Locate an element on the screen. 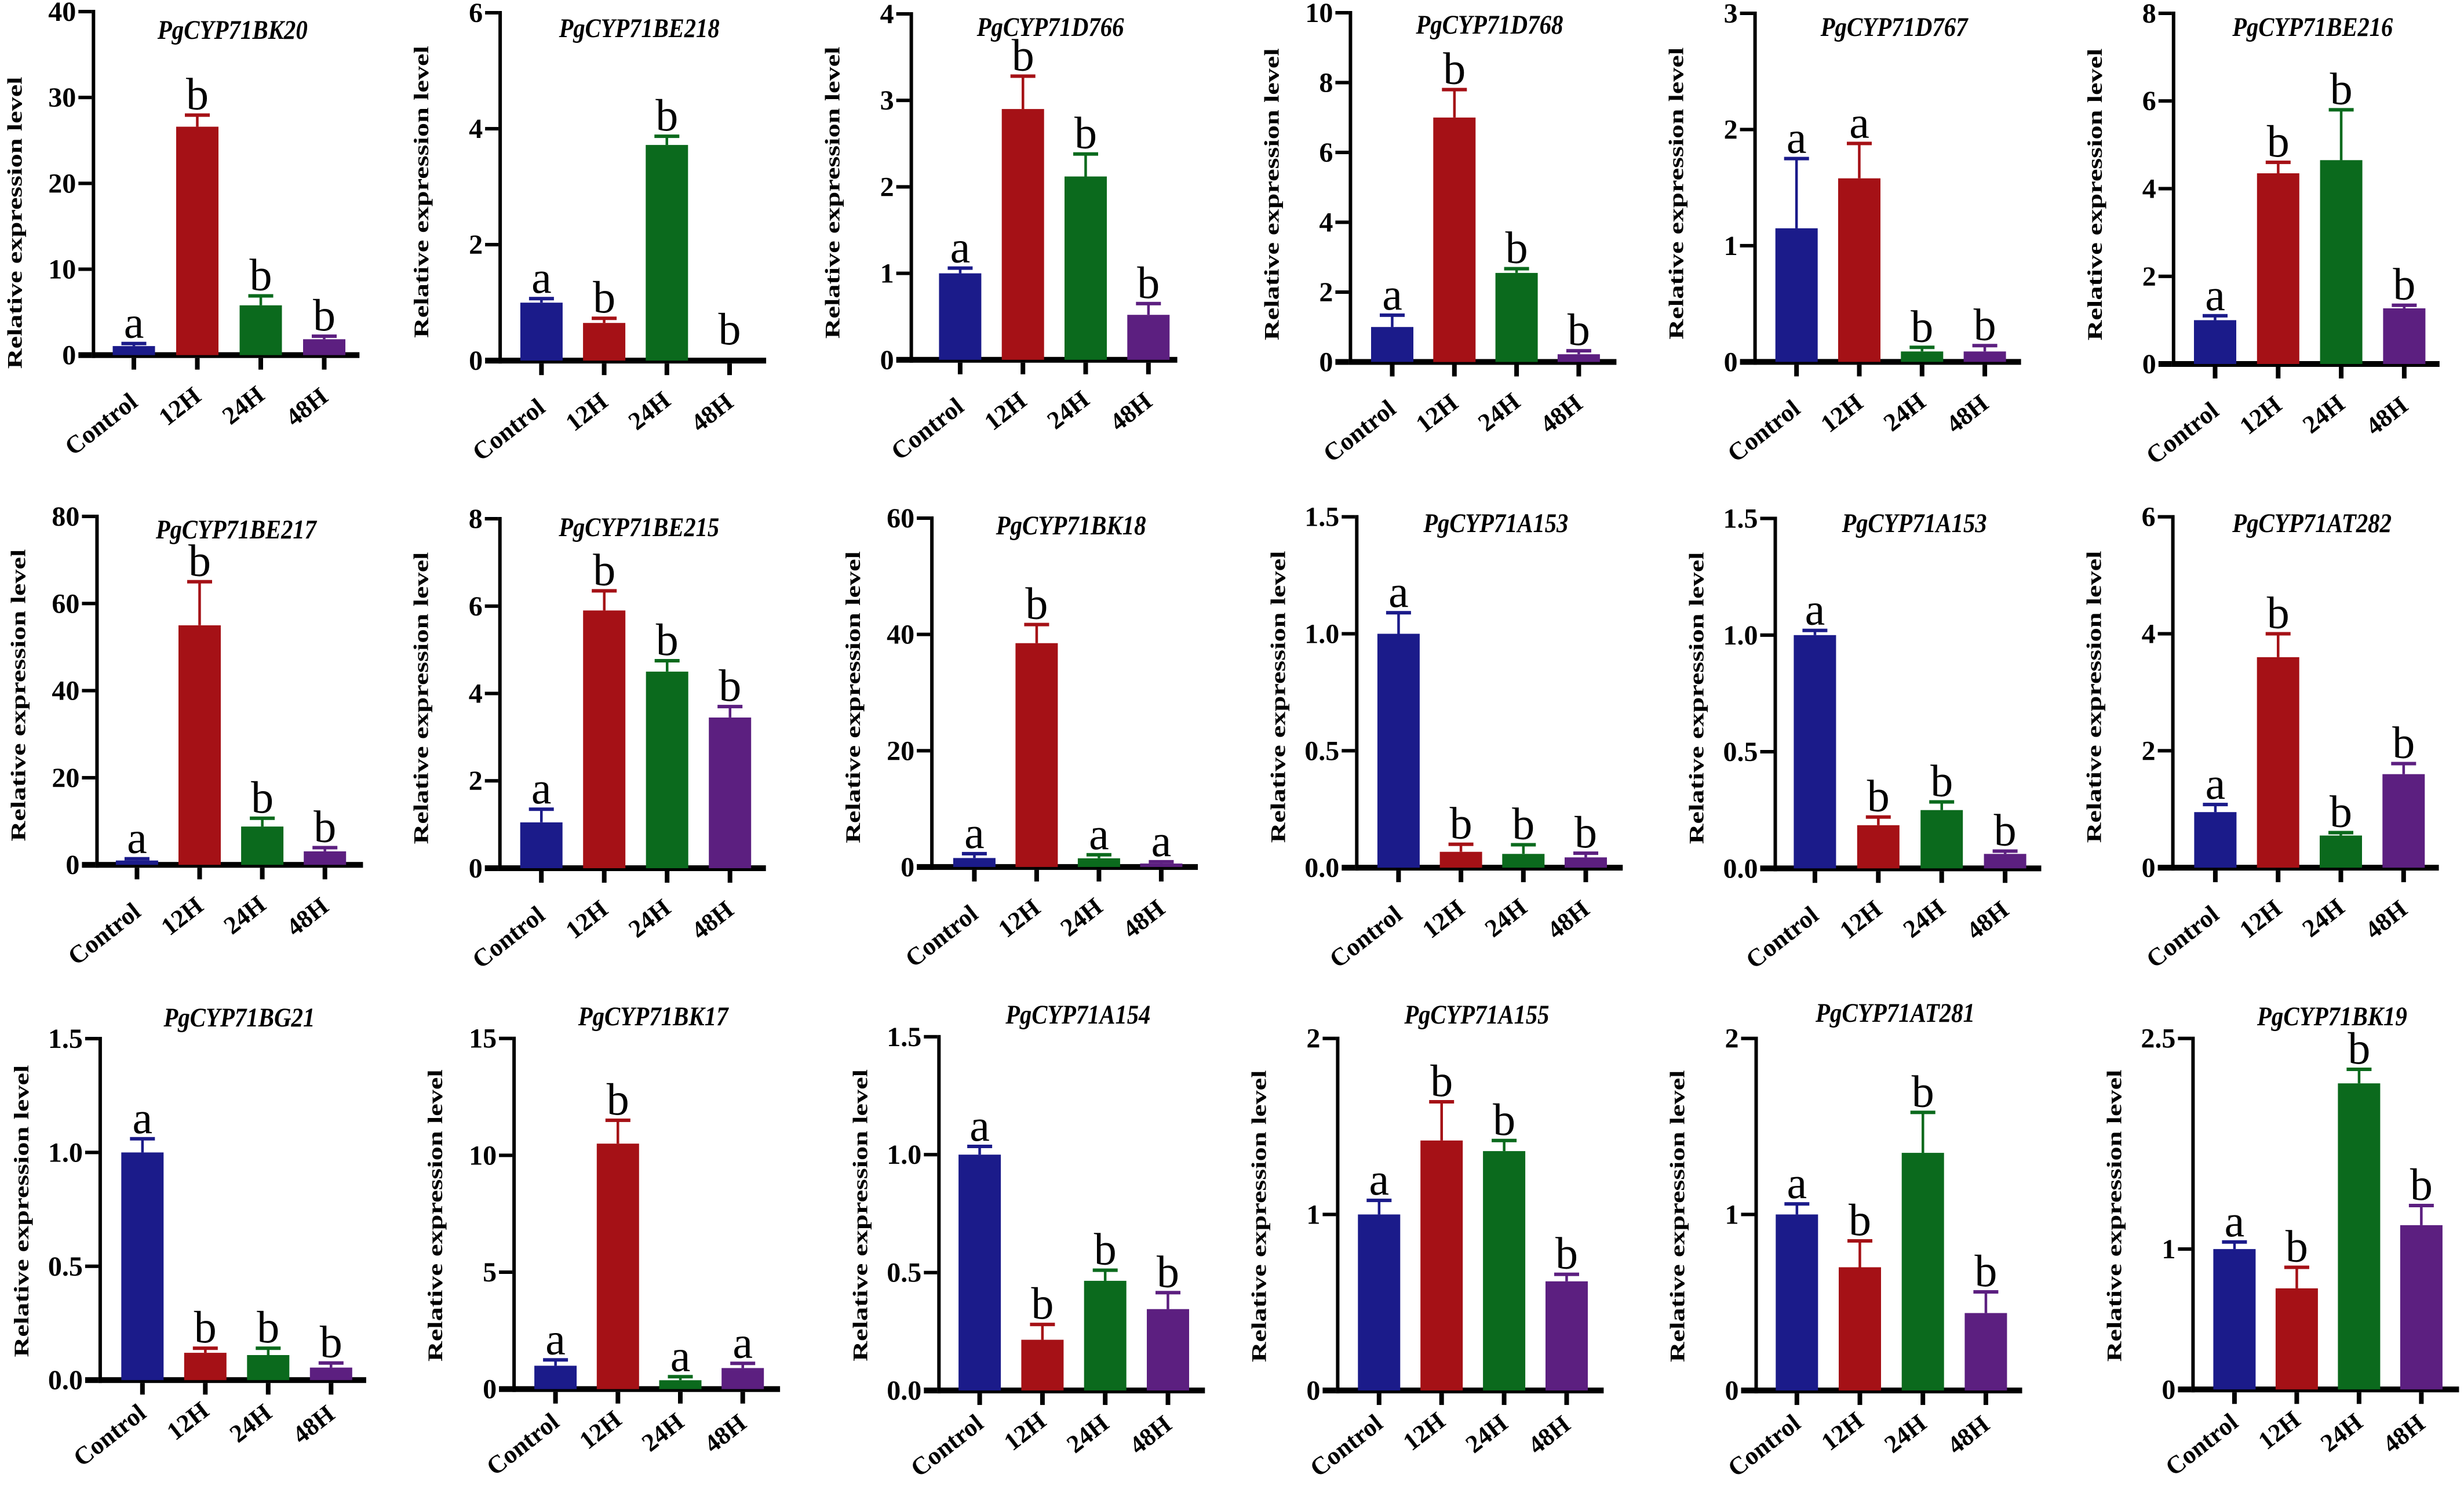 This screenshot has height=1493, width=2464. svg-text: PgCYP71BE216 is located at coordinates (2312, 27).